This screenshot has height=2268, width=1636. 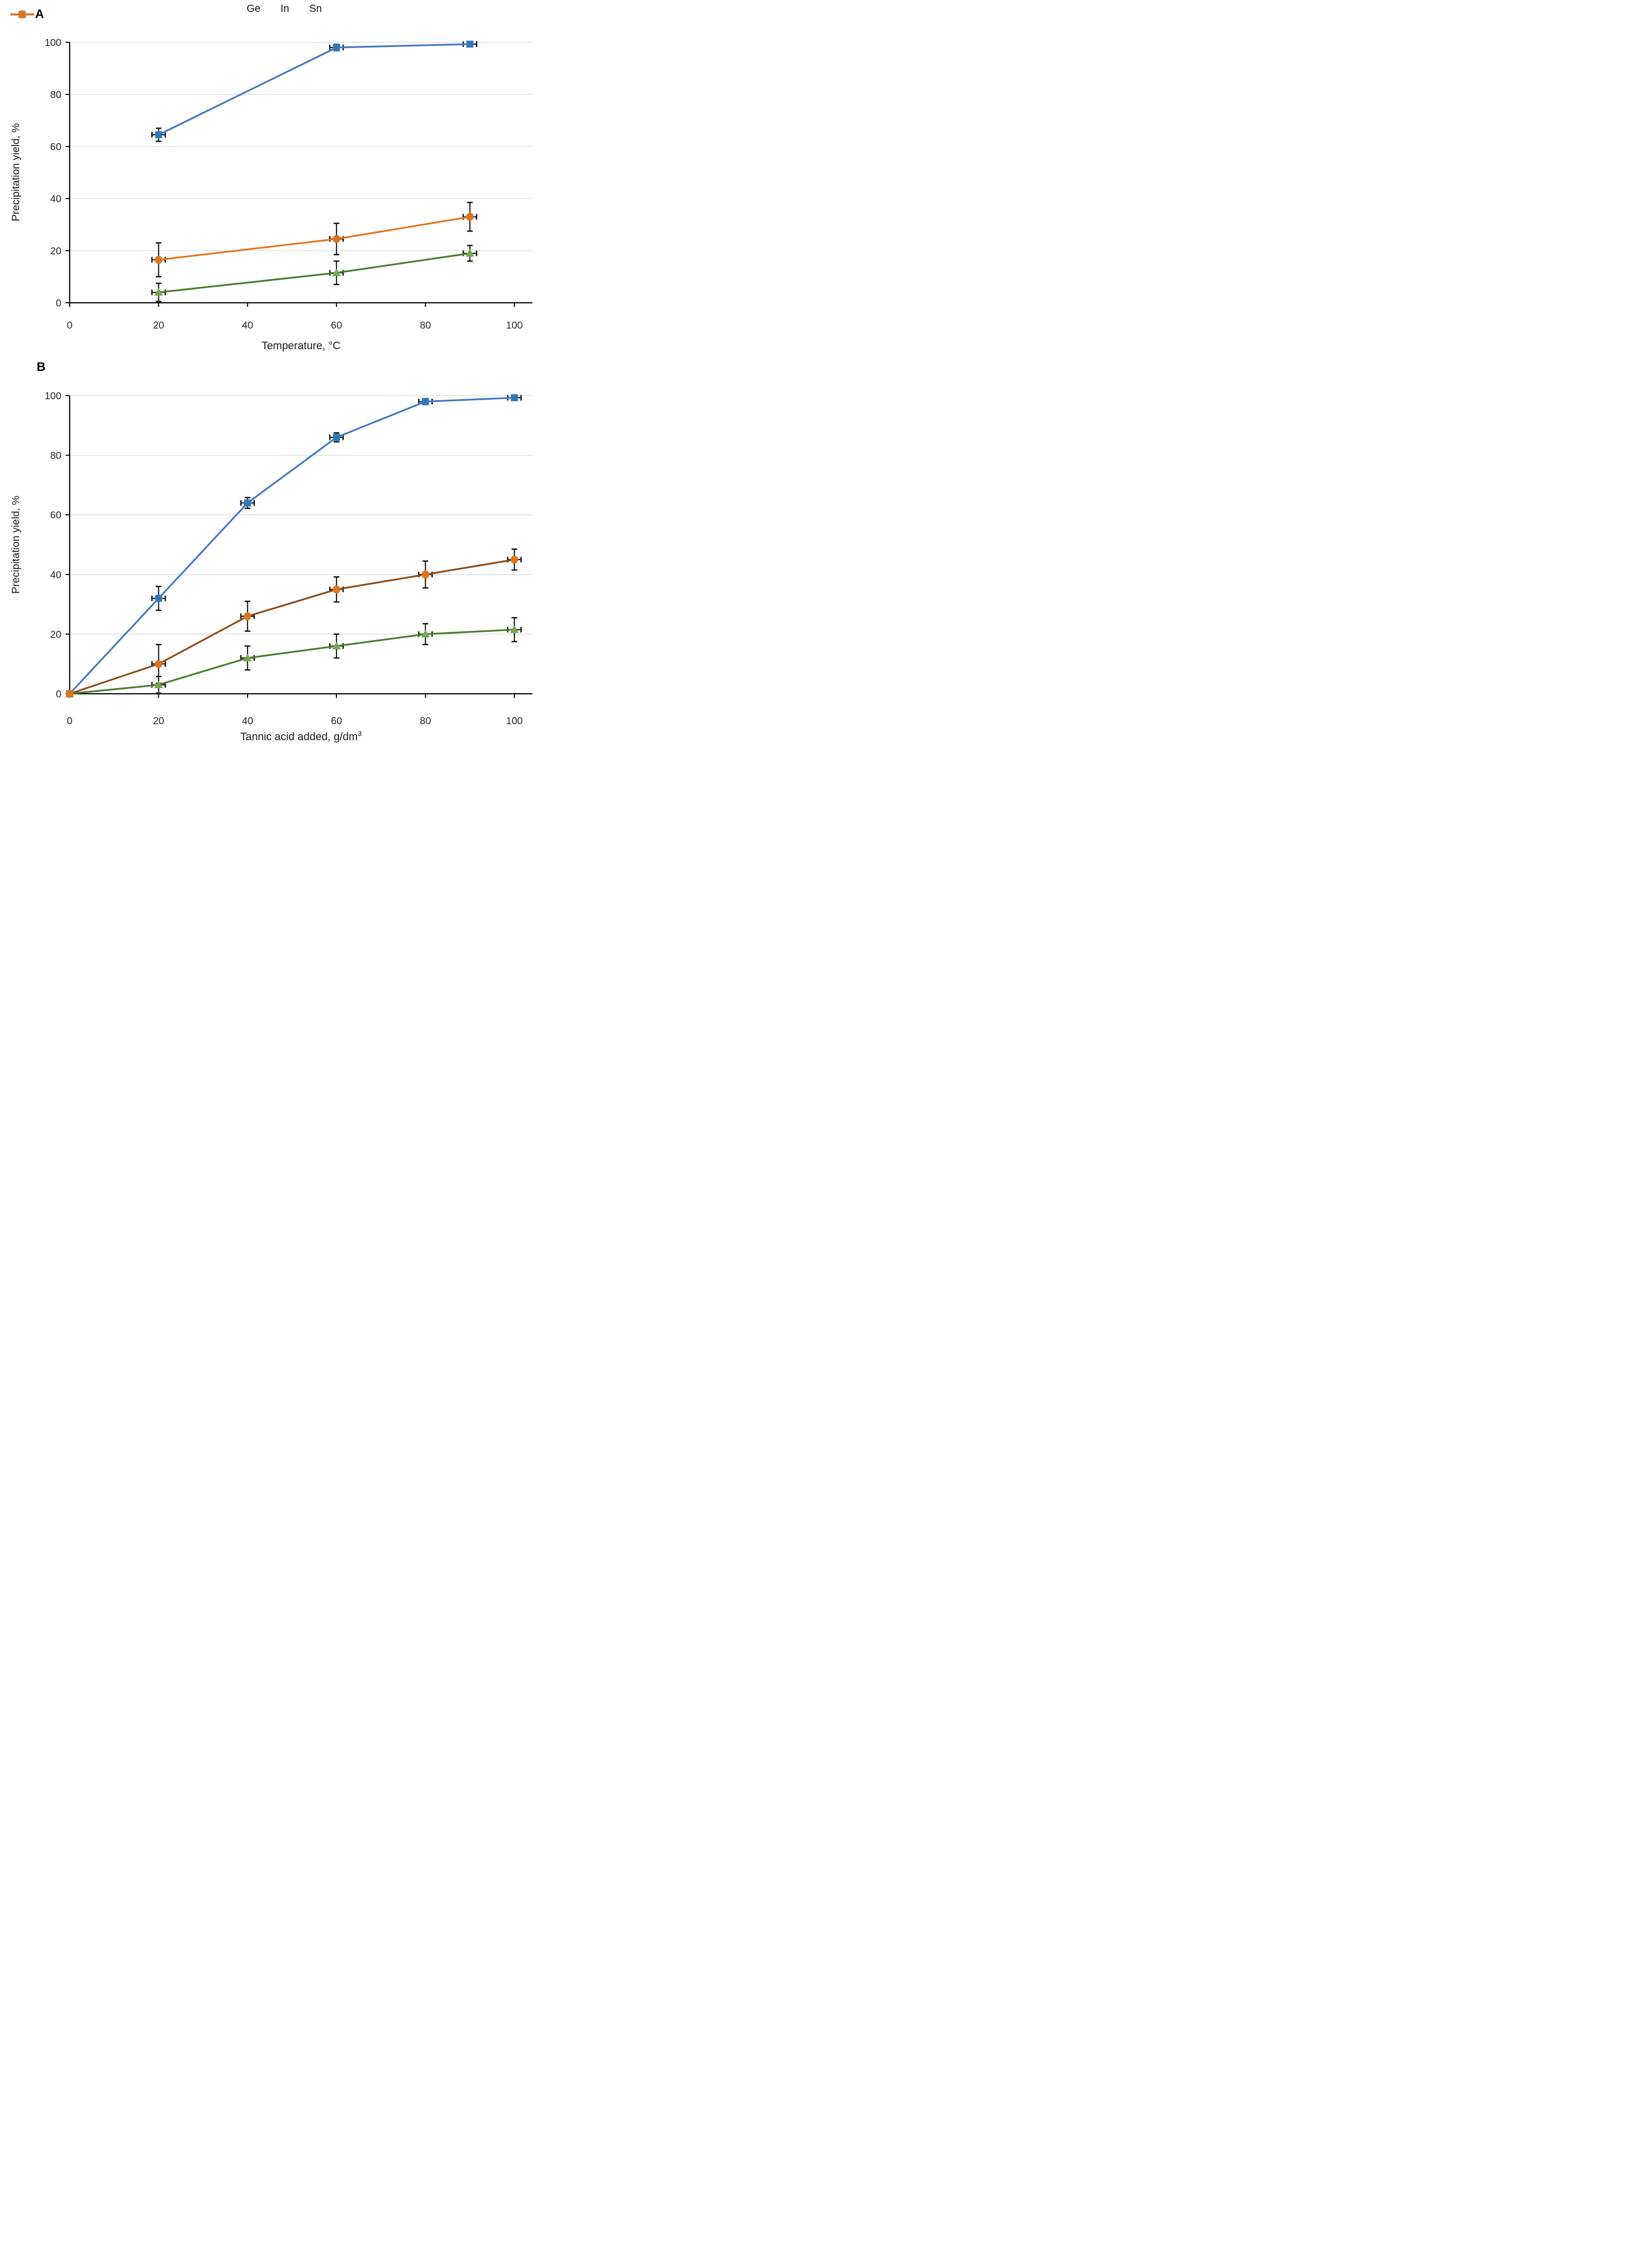 I want to click on panel-label-b: B, so click(x=41, y=367).